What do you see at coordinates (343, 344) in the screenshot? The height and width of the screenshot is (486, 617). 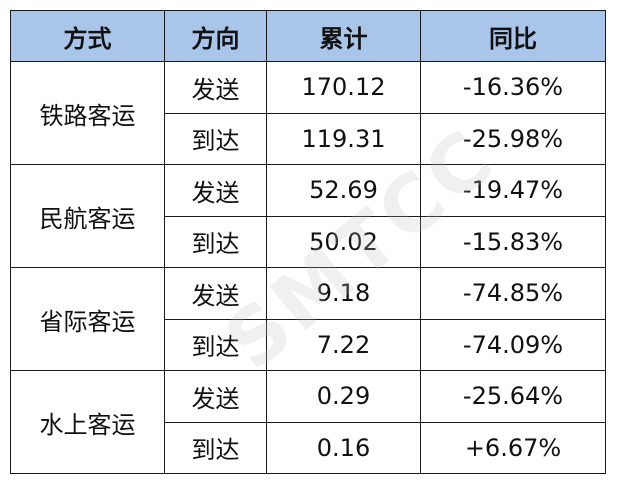 I see `cumulative-cell: 7.22` at bounding box center [343, 344].